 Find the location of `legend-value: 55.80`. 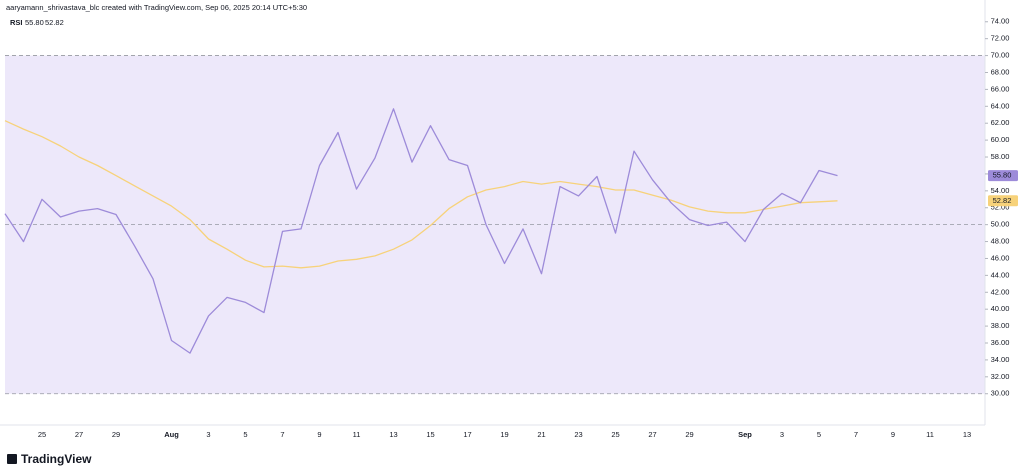

legend-value: 55.80 is located at coordinates (34, 22).